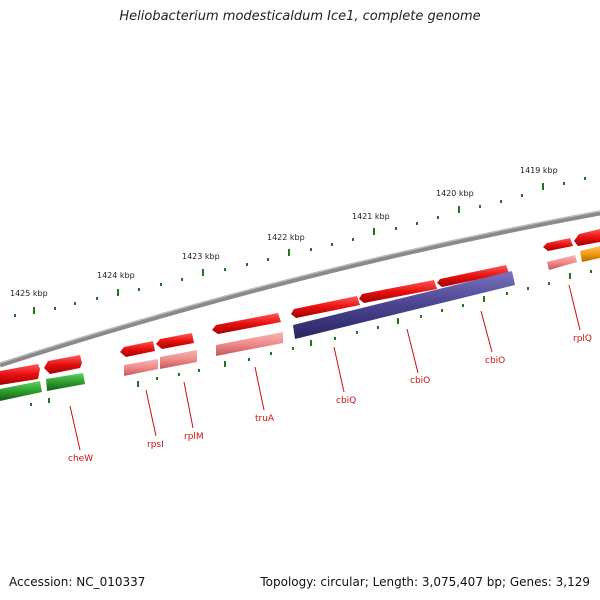  Describe the element at coordinates (175, 341) in the screenshot. I see `cds-rplM2-fwd` at that location.